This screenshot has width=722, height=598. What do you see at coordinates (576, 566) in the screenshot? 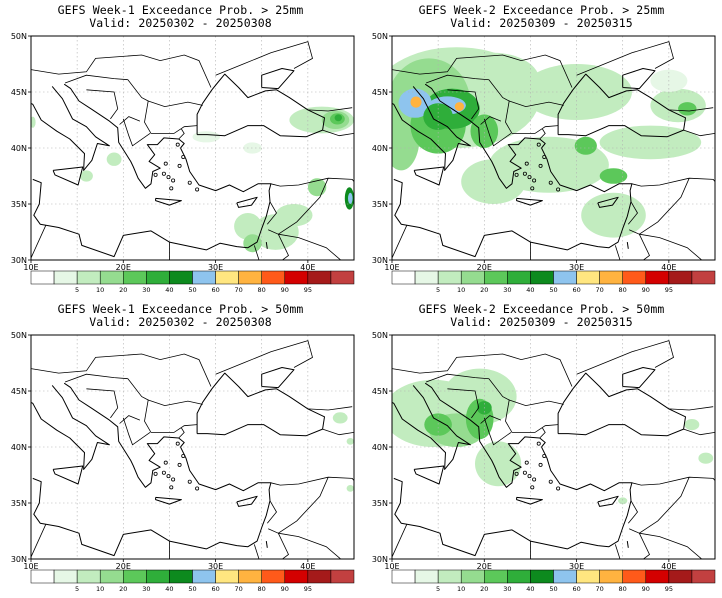
I see `lon-label: 30E` at bounding box center [576, 566].